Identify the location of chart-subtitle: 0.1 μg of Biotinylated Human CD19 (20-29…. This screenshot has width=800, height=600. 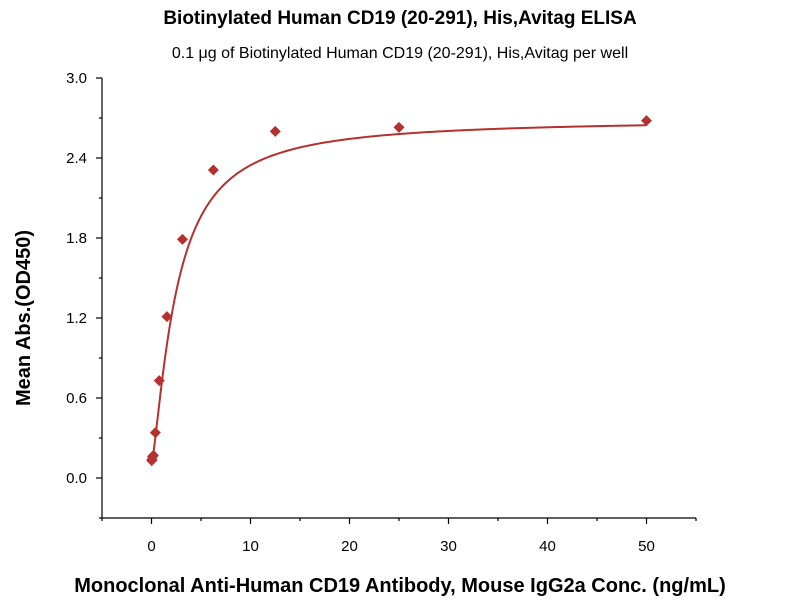
(400, 53).